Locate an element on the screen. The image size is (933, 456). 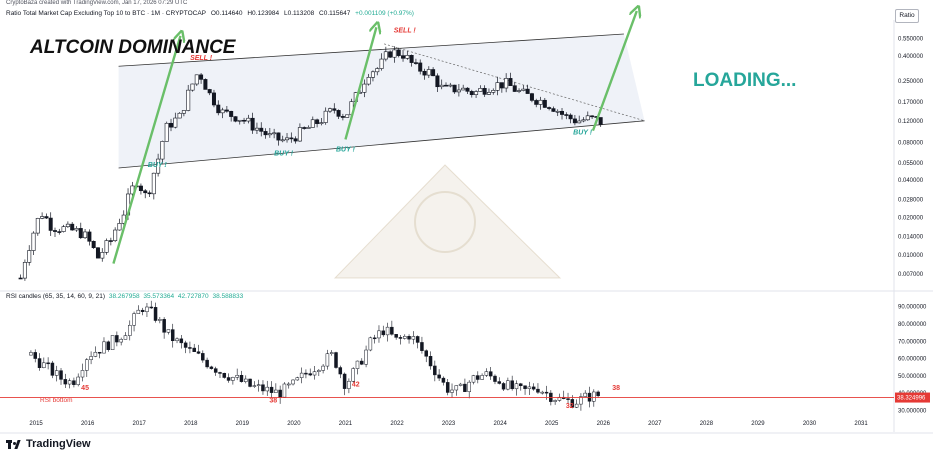
rsi-title: RSI candles (65, 35, 14, 60, 9, 21) is located at coordinates (56, 296).